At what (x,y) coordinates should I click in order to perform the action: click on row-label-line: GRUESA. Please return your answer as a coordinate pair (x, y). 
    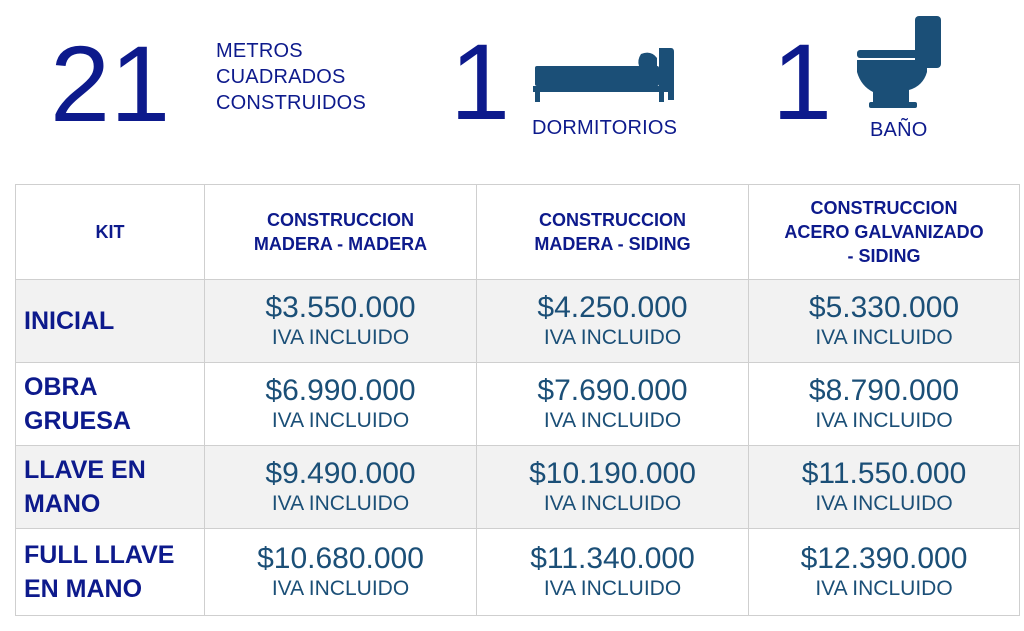
    Looking at the image, I should click on (77, 421).